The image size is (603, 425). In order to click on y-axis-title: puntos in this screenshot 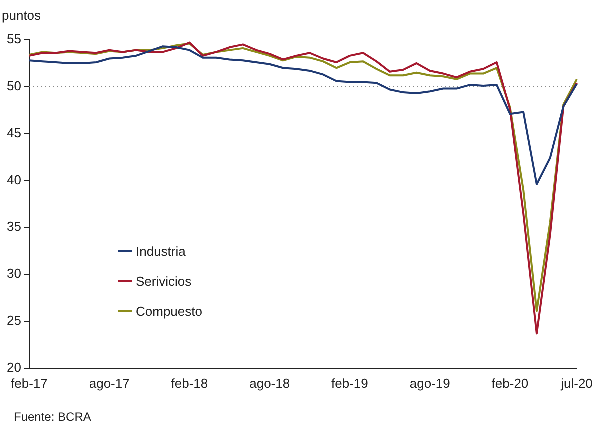, I will do `click(22, 15)`.